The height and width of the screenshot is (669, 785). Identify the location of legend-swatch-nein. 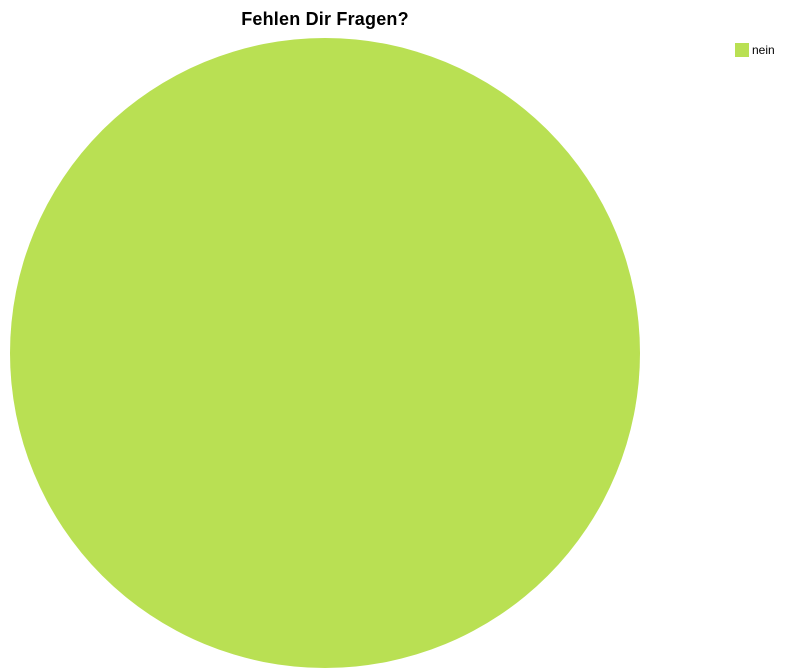
(742, 50).